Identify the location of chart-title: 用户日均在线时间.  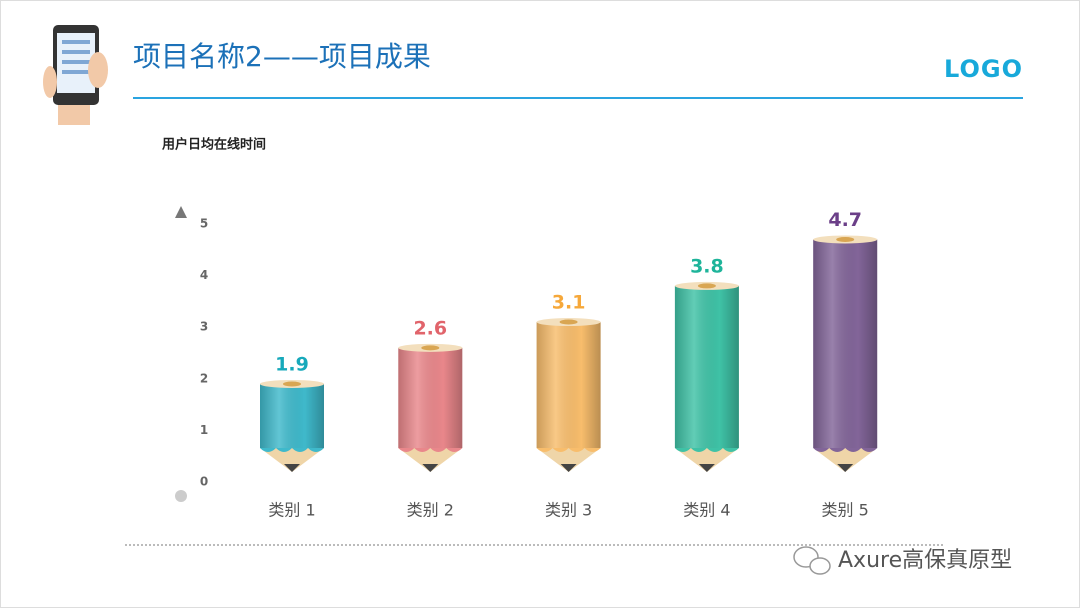
(213, 145).